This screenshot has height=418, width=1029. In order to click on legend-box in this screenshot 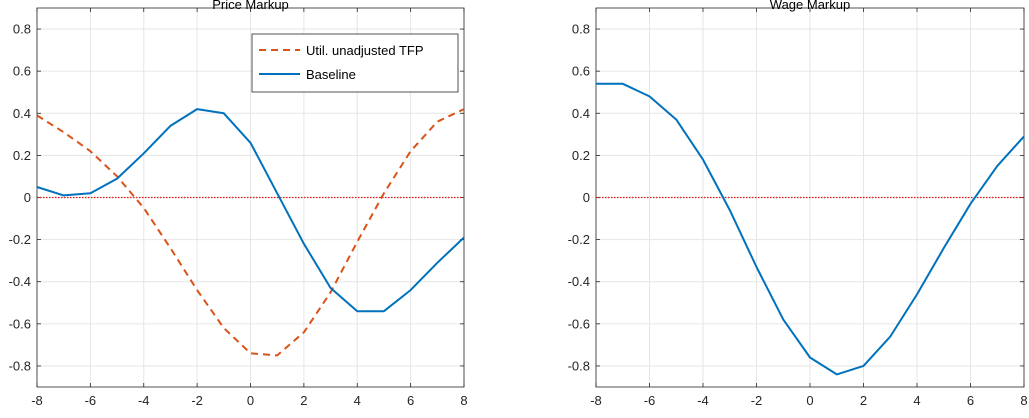, I will do `click(355, 63)`.